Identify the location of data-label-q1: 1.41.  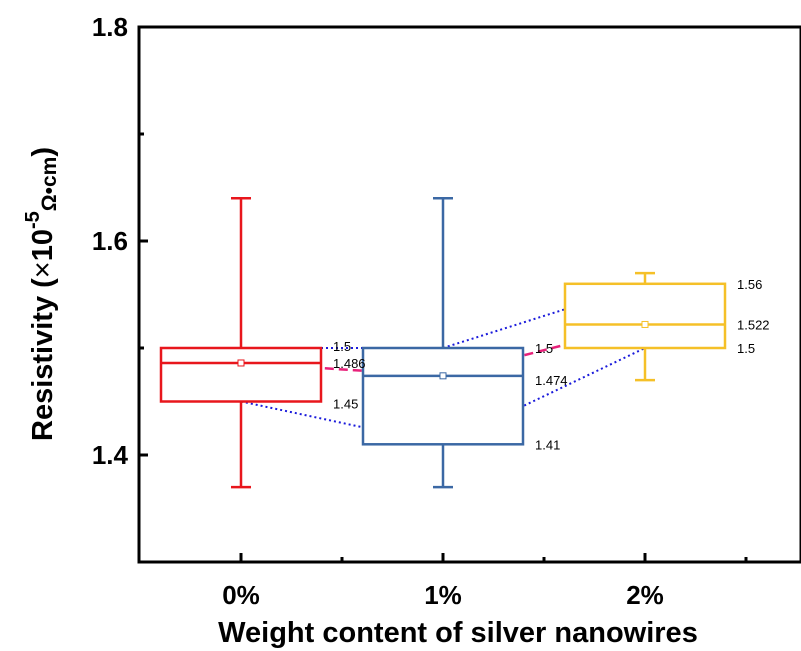
(547, 444).